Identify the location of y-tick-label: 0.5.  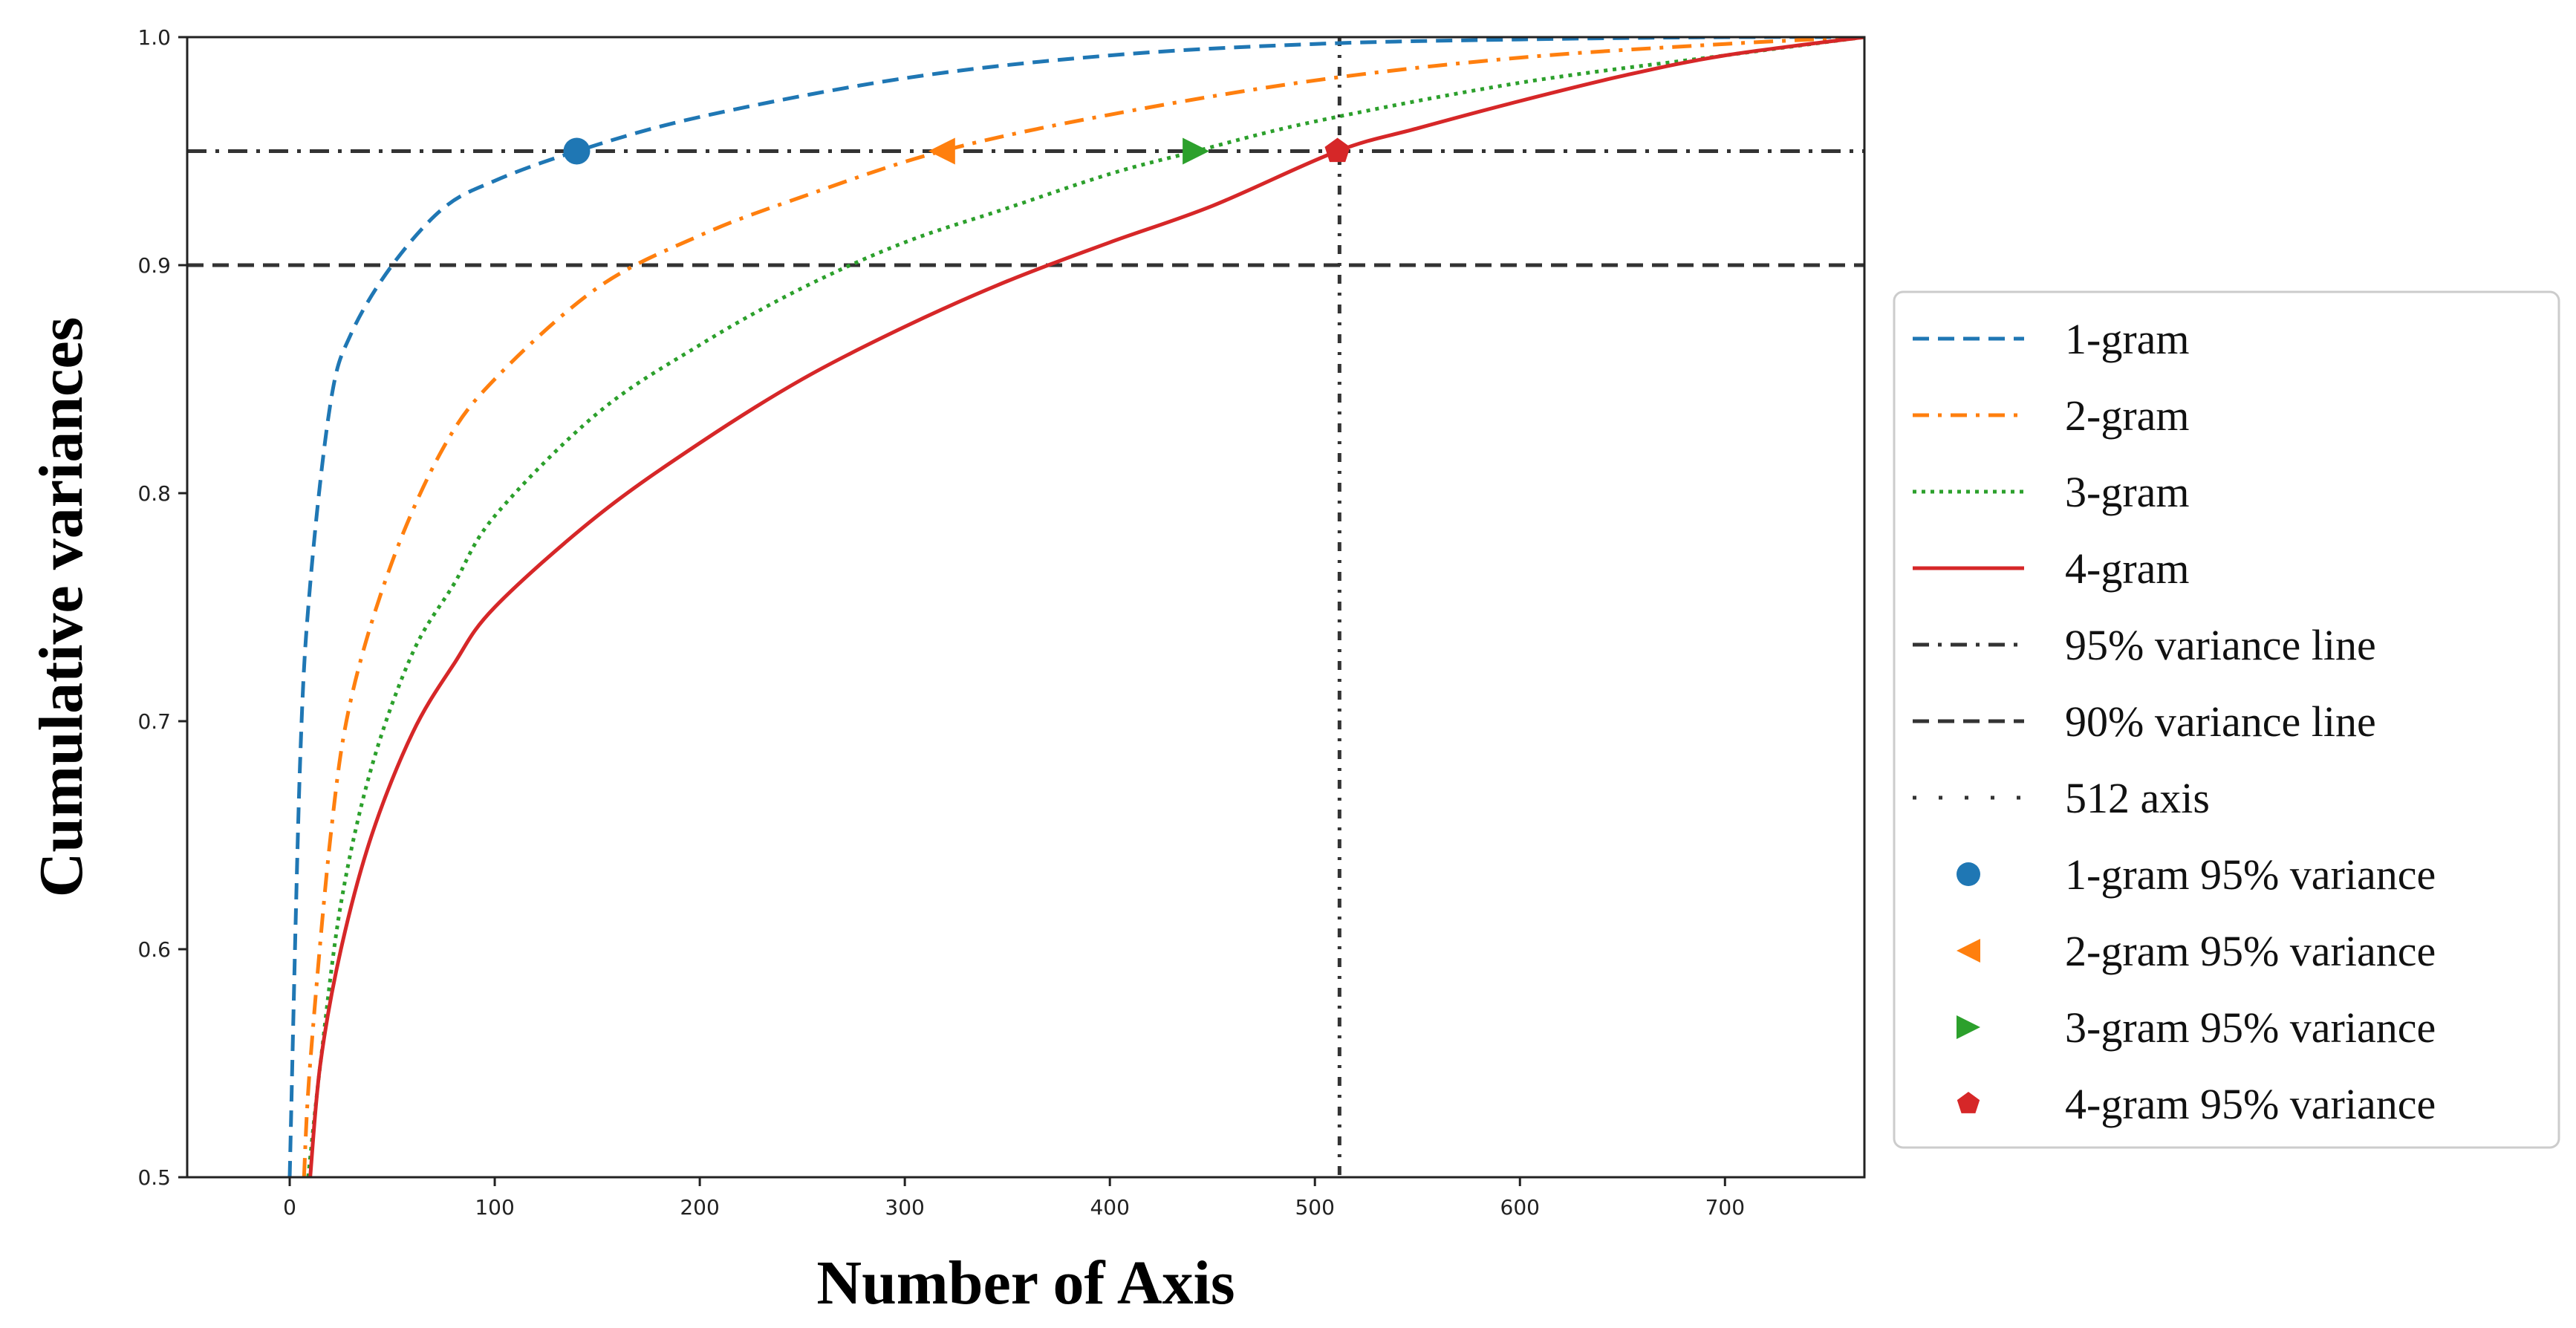
(154, 1177).